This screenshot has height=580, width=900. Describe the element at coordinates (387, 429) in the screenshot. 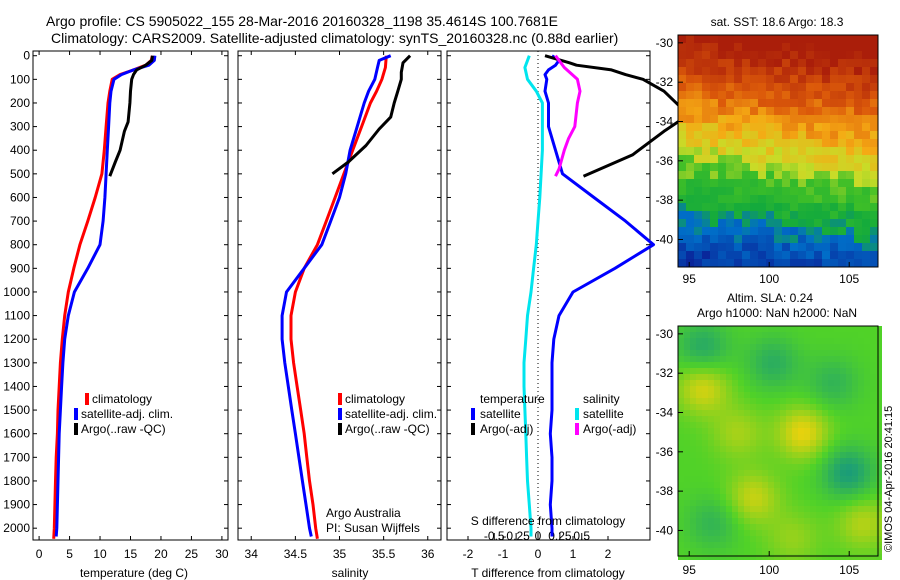

I see `legend-label-argo: Argo(..raw -QC)` at that location.